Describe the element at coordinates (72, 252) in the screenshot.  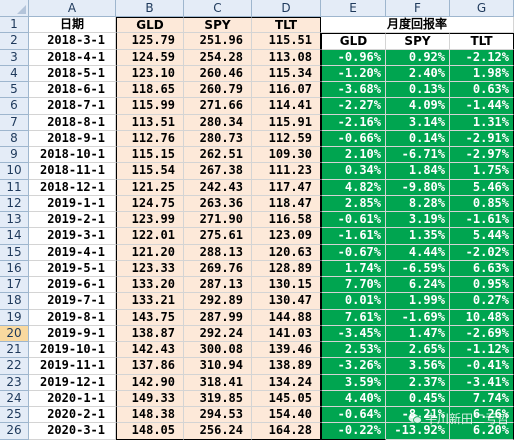
I see `date-cell: 2019-4-1` at that location.